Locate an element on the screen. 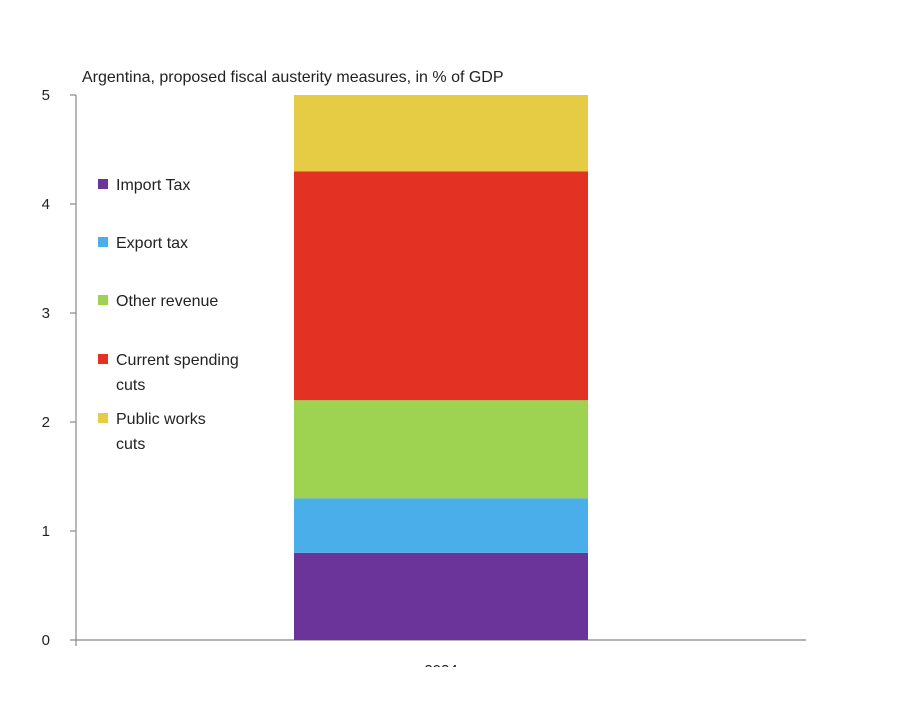 The height and width of the screenshot is (706, 900). bar-segment-current-spending-cuts is located at coordinates (441, 286).